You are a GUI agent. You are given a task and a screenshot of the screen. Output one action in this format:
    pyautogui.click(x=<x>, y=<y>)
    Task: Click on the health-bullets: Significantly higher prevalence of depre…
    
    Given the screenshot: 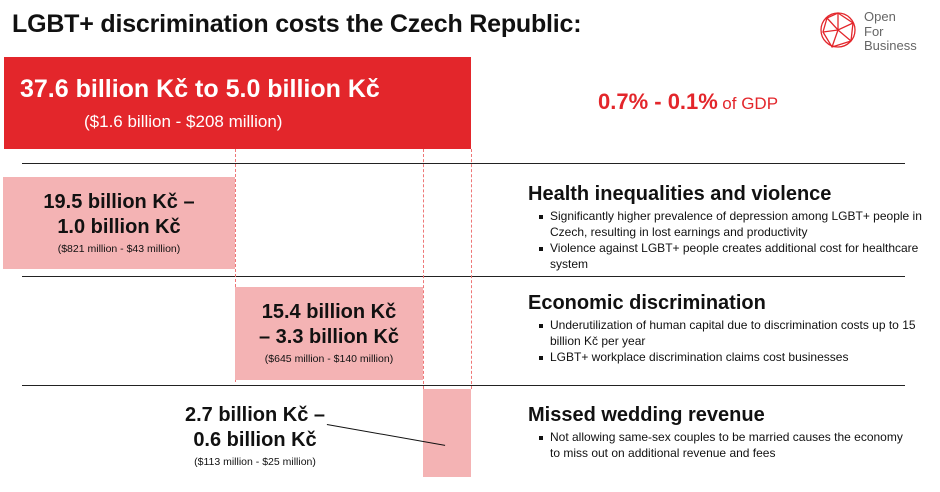 What is the action you would take?
    pyautogui.click(x=728, y=240)
    